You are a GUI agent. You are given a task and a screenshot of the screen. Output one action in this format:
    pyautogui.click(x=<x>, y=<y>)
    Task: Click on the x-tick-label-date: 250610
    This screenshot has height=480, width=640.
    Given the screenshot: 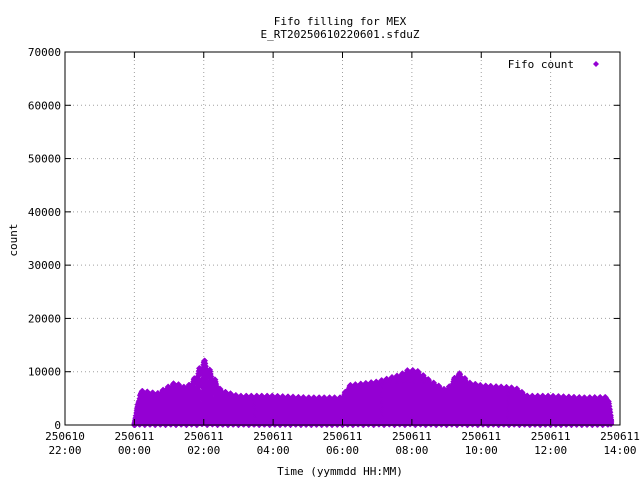 What is the action you would take?
    pyautogui.click(x=65, y=436)
    